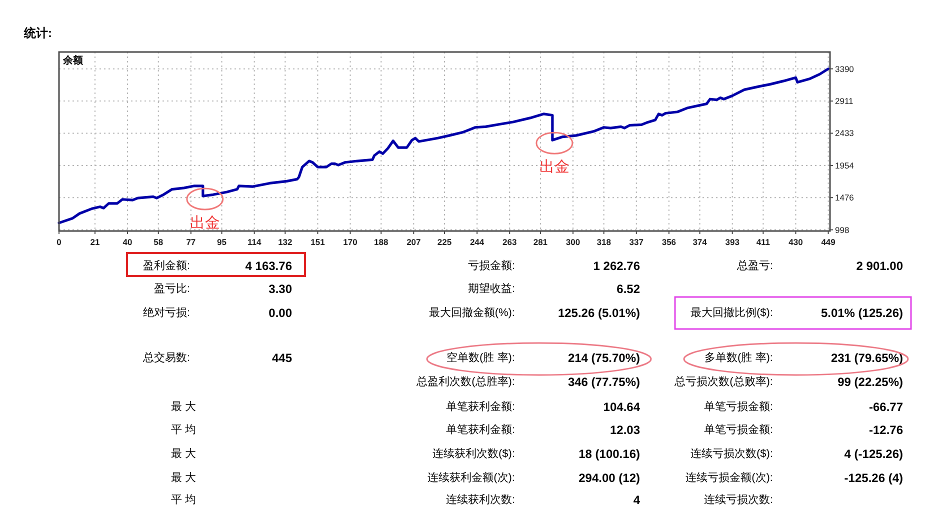 This screenshot has height=513, width=947. What do you see at coordinates (628, 289) in the screenshot?
I see `text: 6.52` at bounding box center [628, 289].